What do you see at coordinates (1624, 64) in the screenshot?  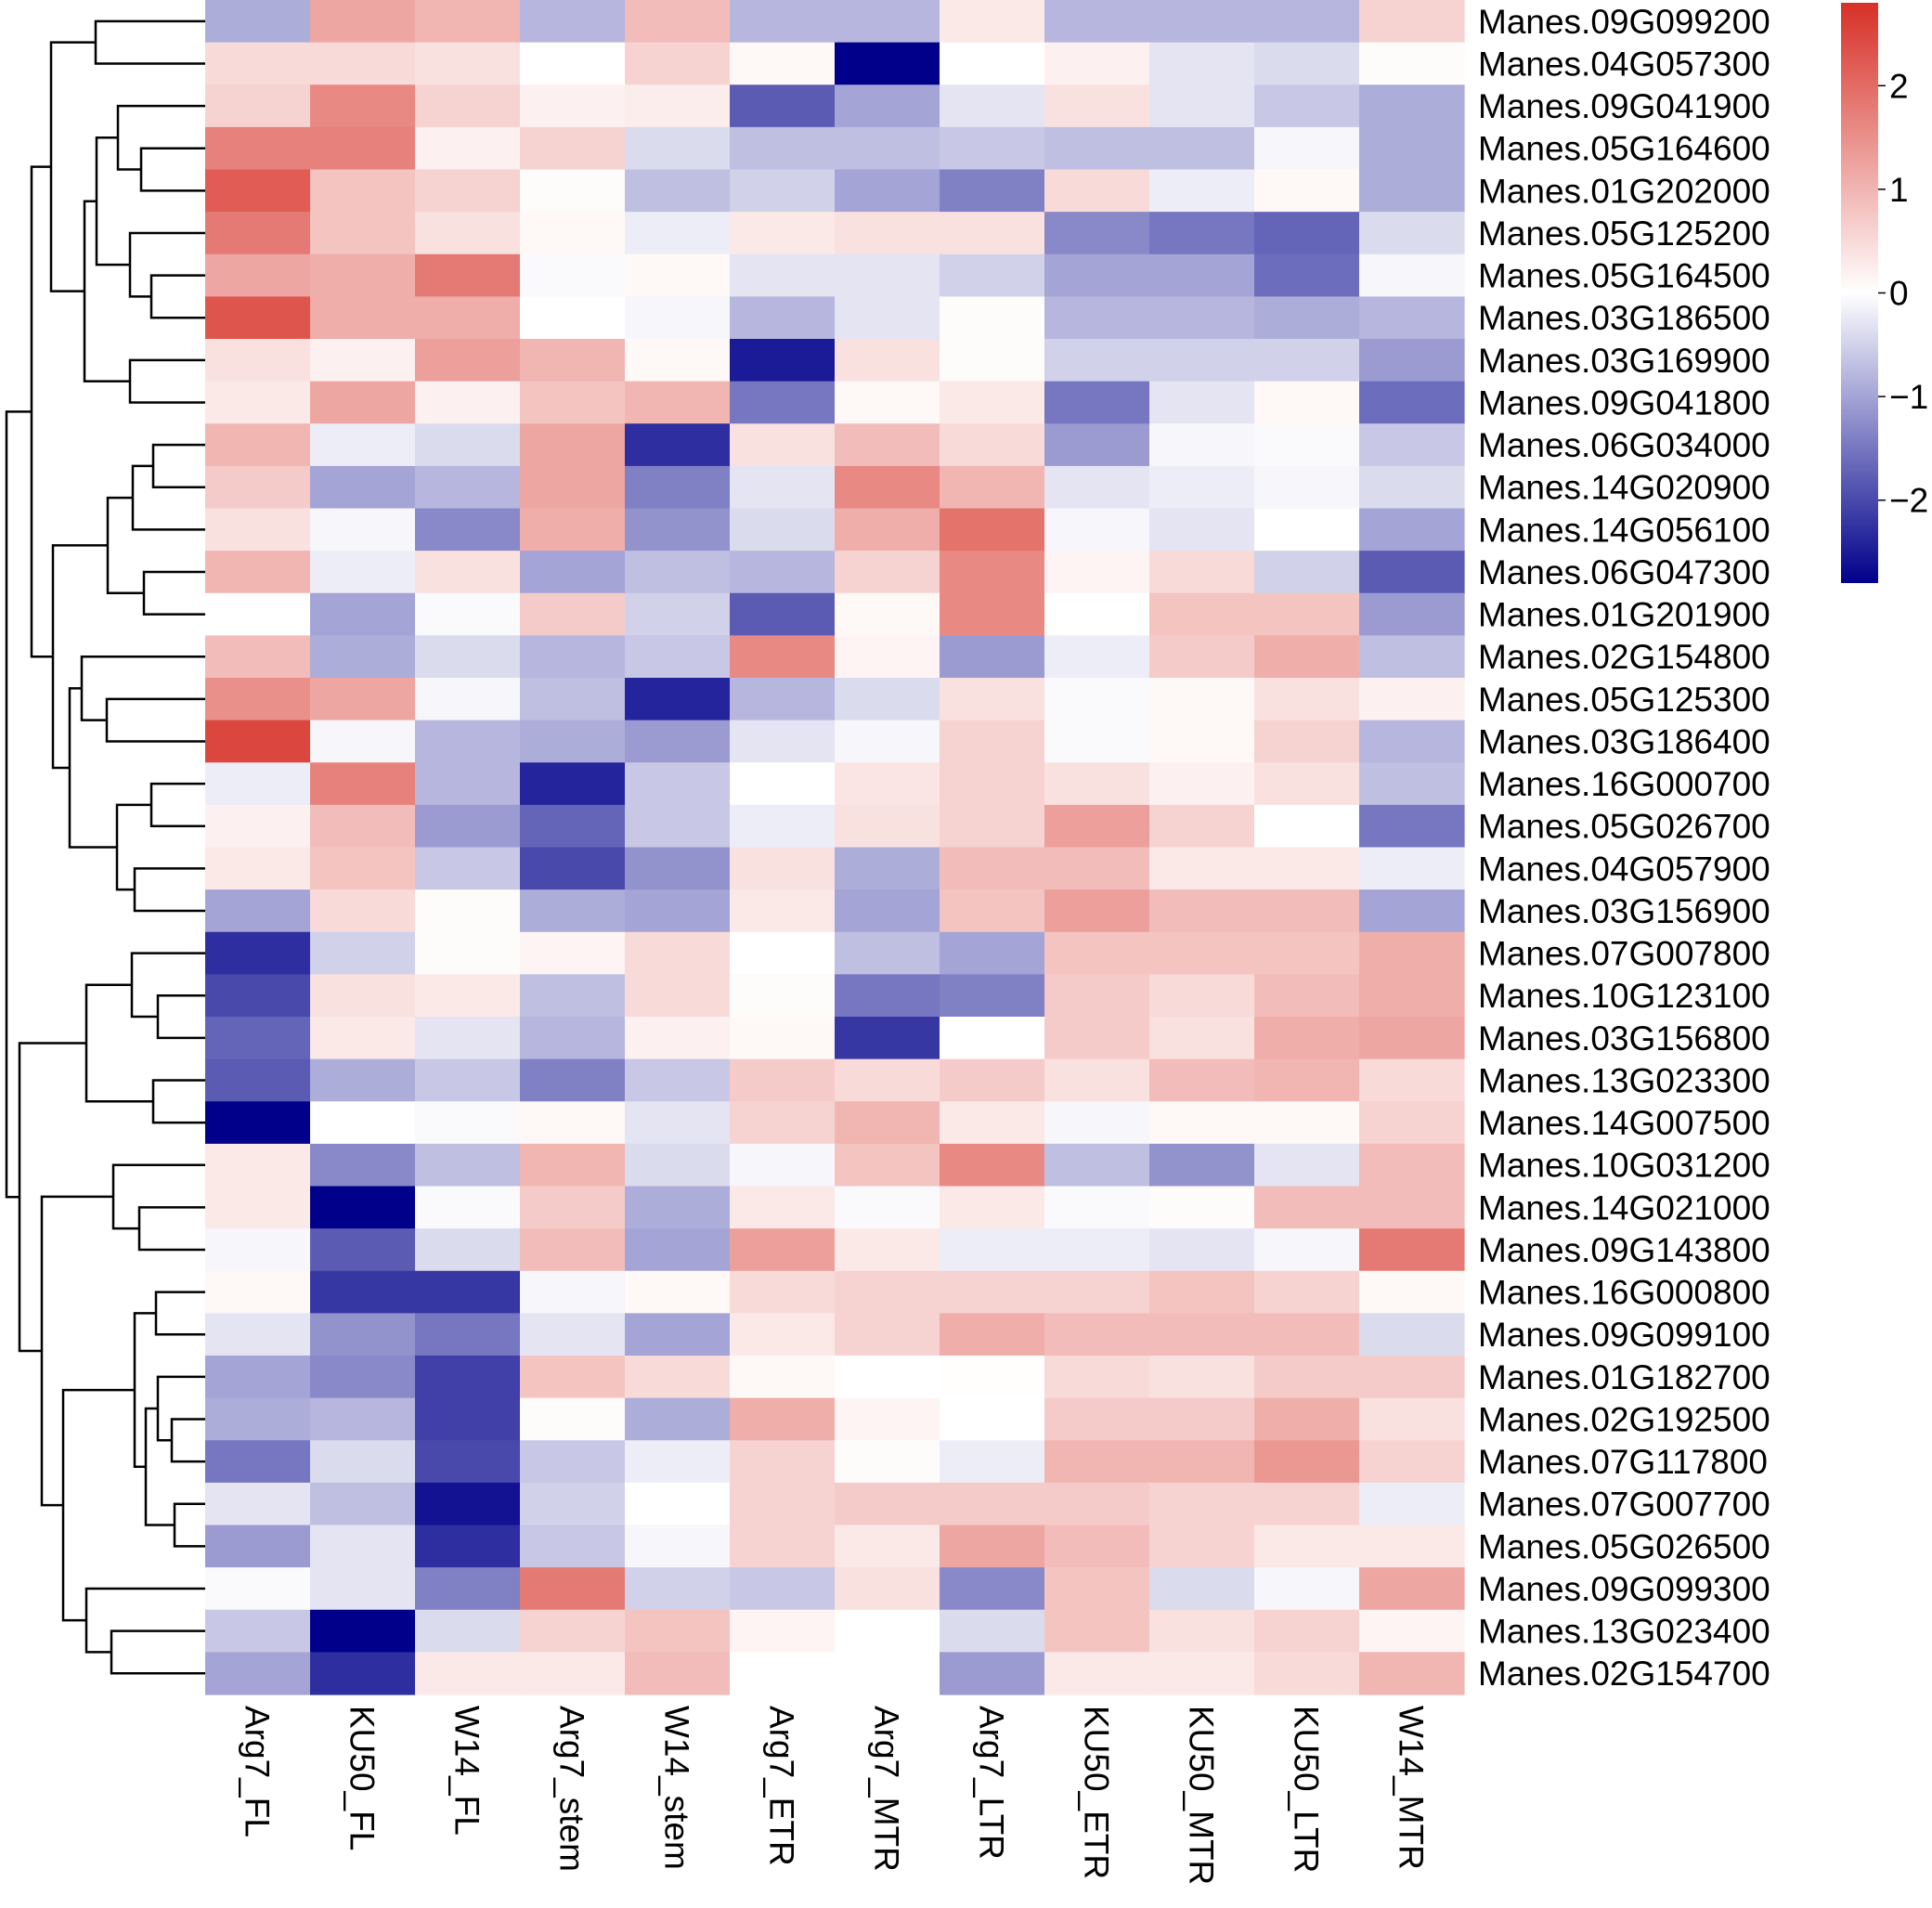 I see `row-label: Manes.04G057300` at bounding box center [1624, 64].